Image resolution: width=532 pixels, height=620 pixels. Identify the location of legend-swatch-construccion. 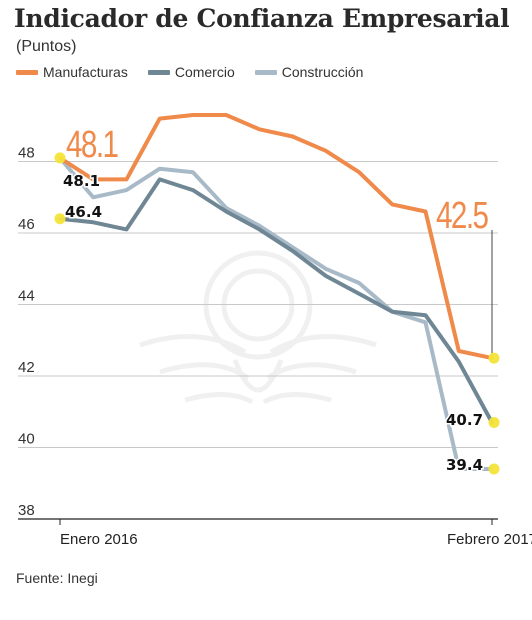
(265, 72).